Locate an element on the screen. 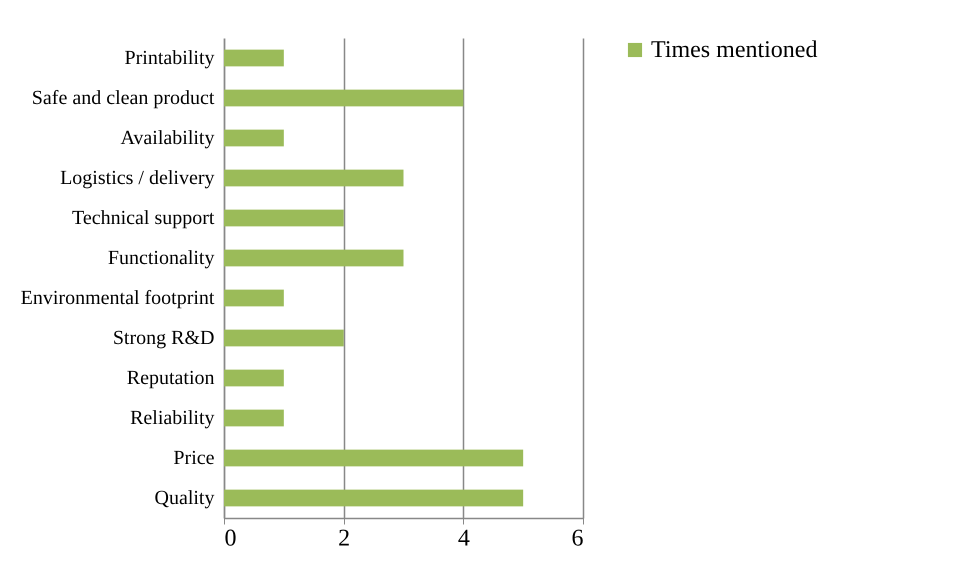  x-tick-label: 2 is located at coordinates (344, 539).